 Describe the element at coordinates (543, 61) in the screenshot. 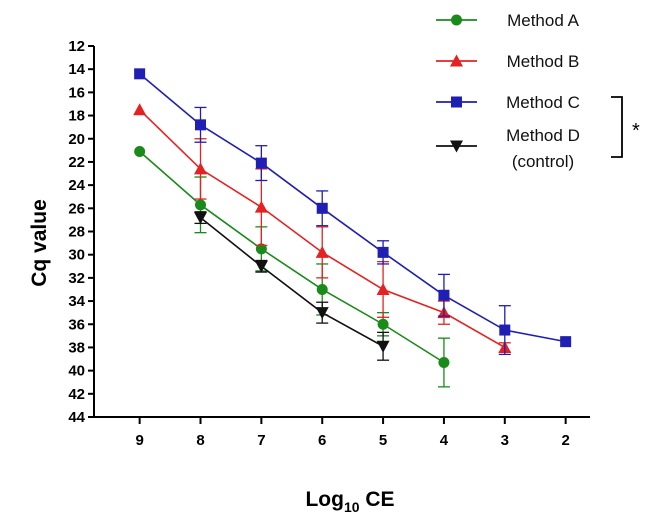

I see `legend-label: Method B` at that location.